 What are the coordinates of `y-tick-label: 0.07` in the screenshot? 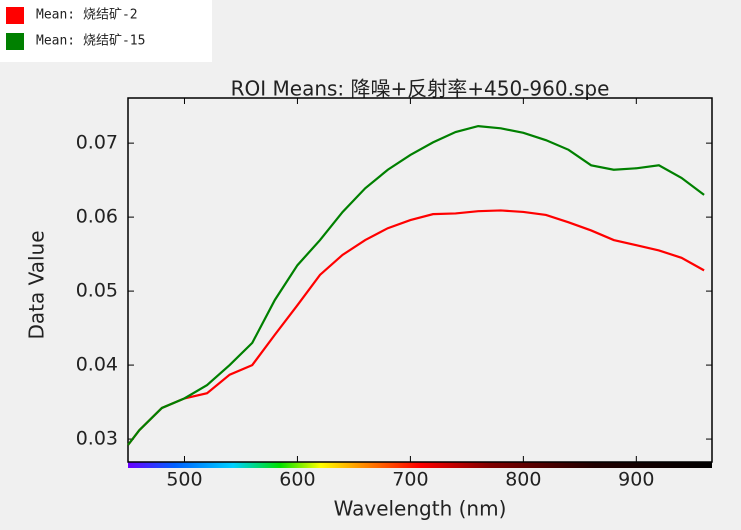 It's located at (97, 143).